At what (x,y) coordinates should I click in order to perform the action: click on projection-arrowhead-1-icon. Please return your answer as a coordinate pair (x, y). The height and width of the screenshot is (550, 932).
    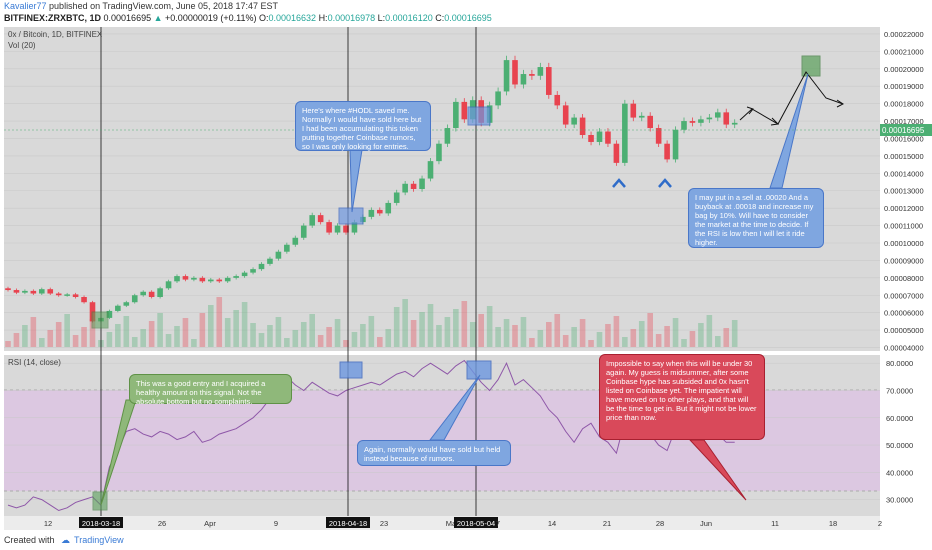
    Looking at the image, I should click on (750, 110).